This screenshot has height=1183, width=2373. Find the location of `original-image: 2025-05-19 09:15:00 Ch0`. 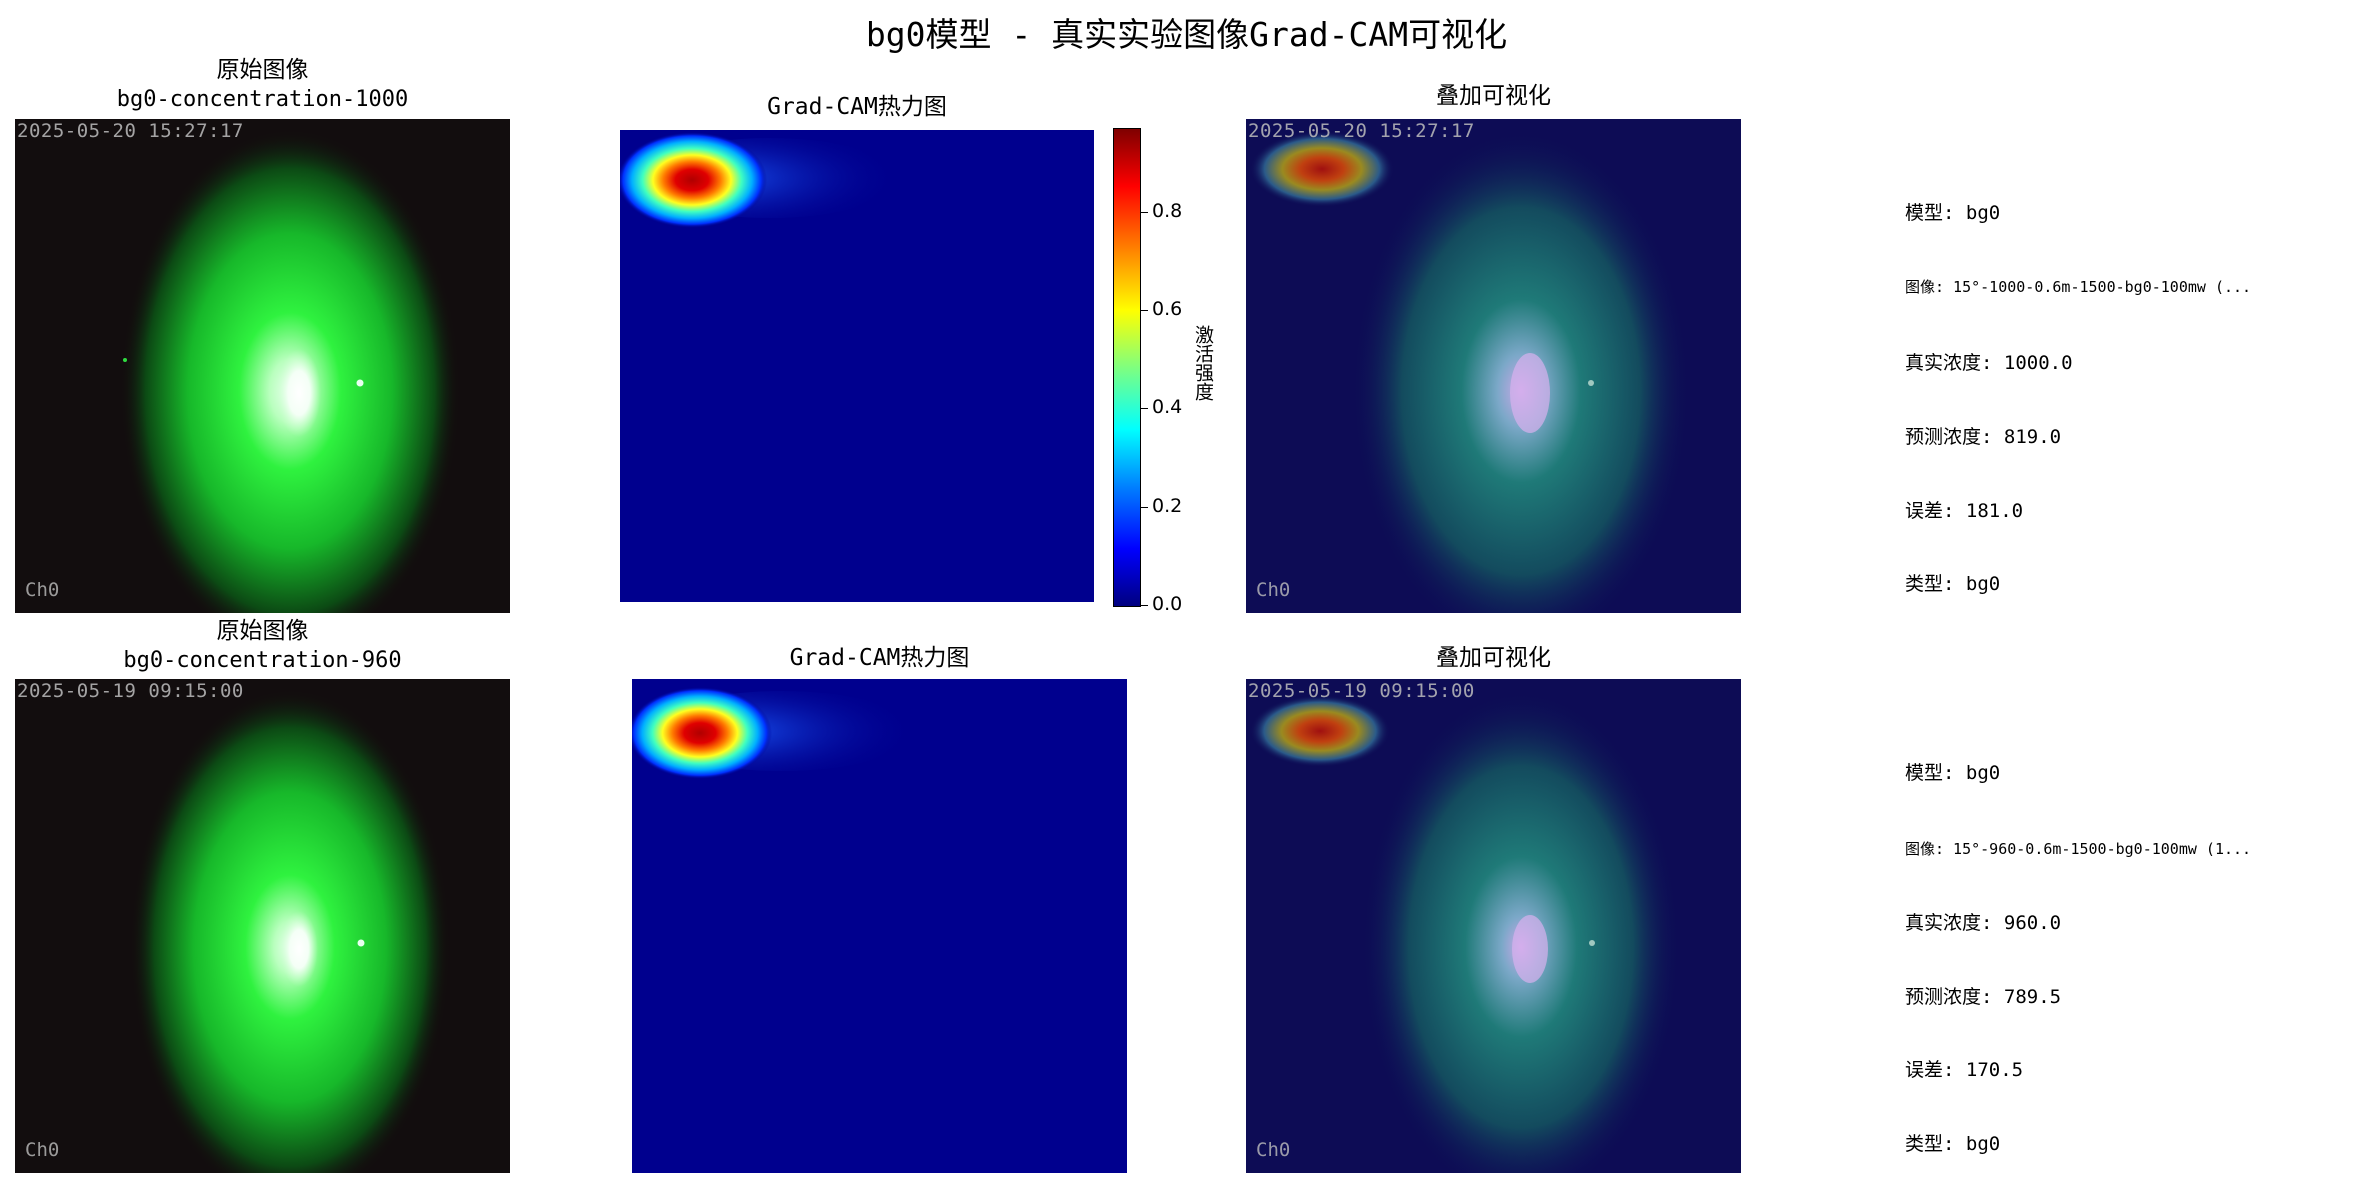

original-image: 2025-05-19 09:15:00 Ch0 is located at coordinates (262, 926).